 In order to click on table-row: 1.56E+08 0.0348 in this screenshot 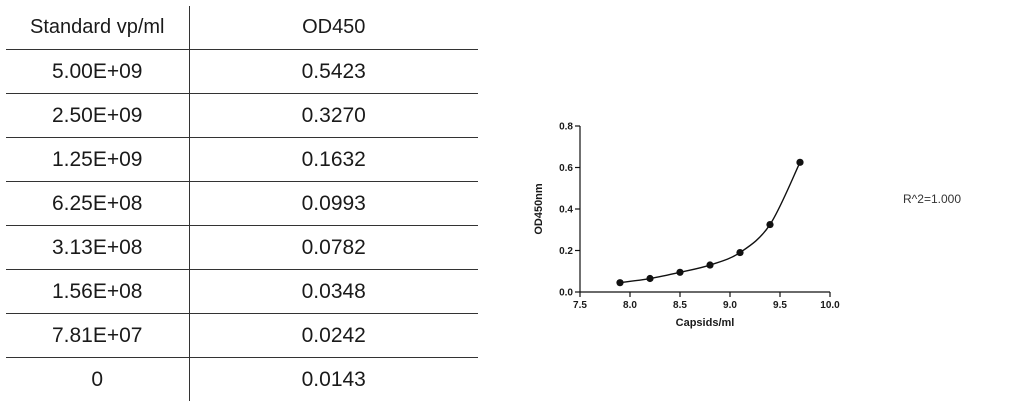, I will do `click(242, 291)`.